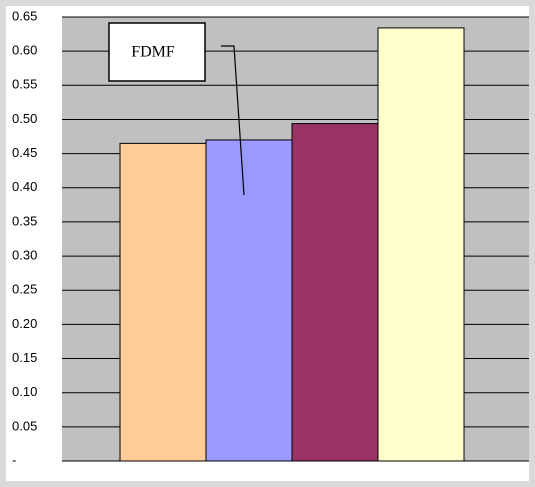  What do you see at coordinates (176, 109) in the screenshot?
I see `annotation: FDMF` at bounding box center [176, 109].